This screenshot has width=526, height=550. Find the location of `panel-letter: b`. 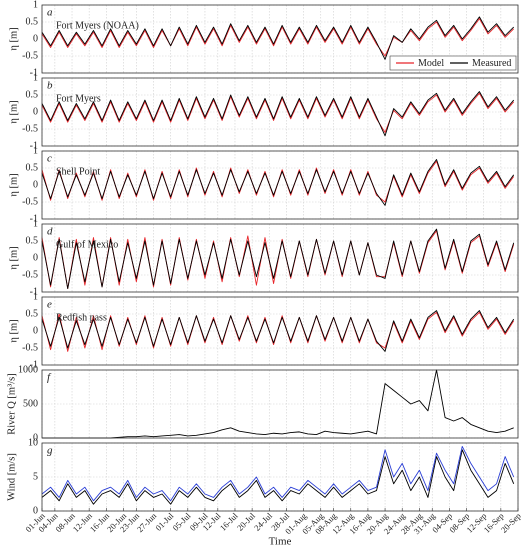

panel-letter: b is located at coordinates (50, 86).